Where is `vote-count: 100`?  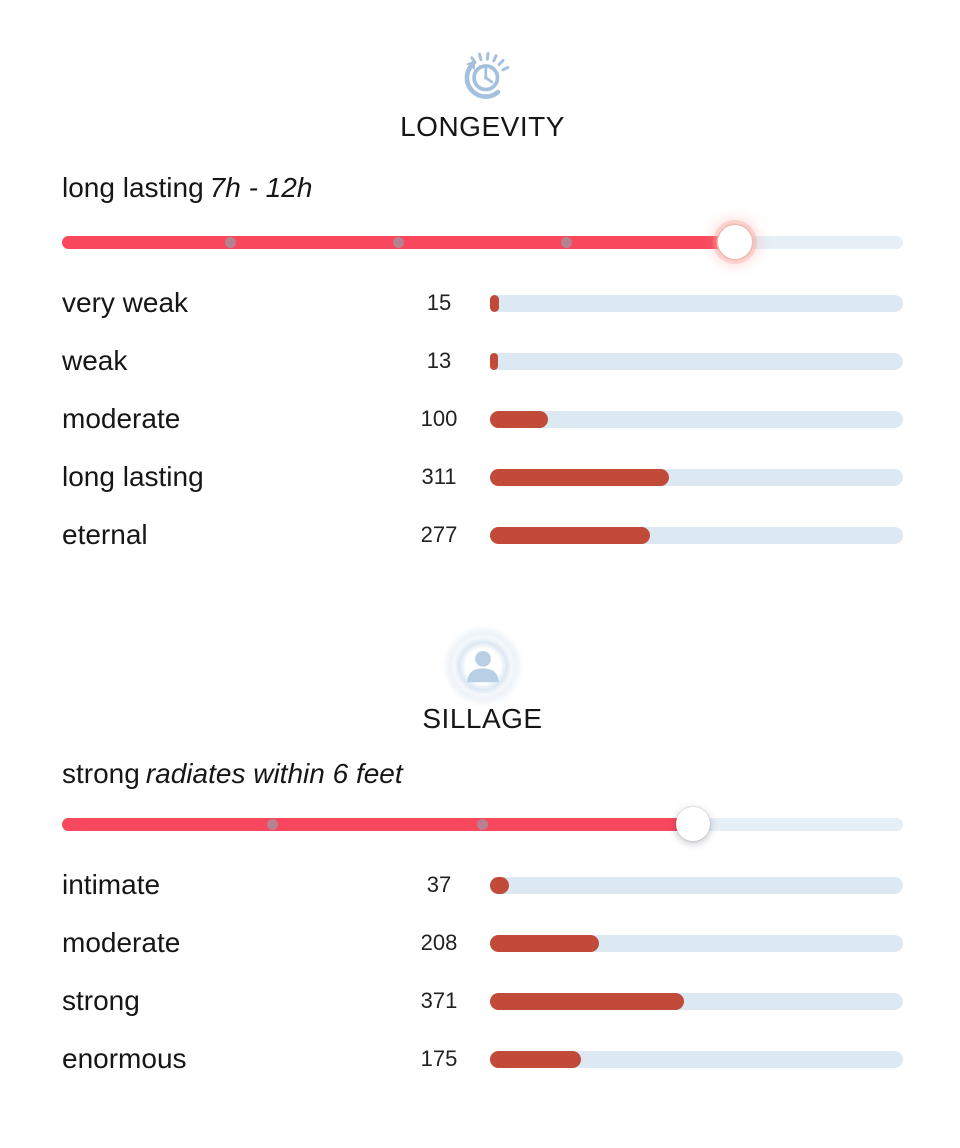
vote-count: 100 is located at coordinates (439, 418).